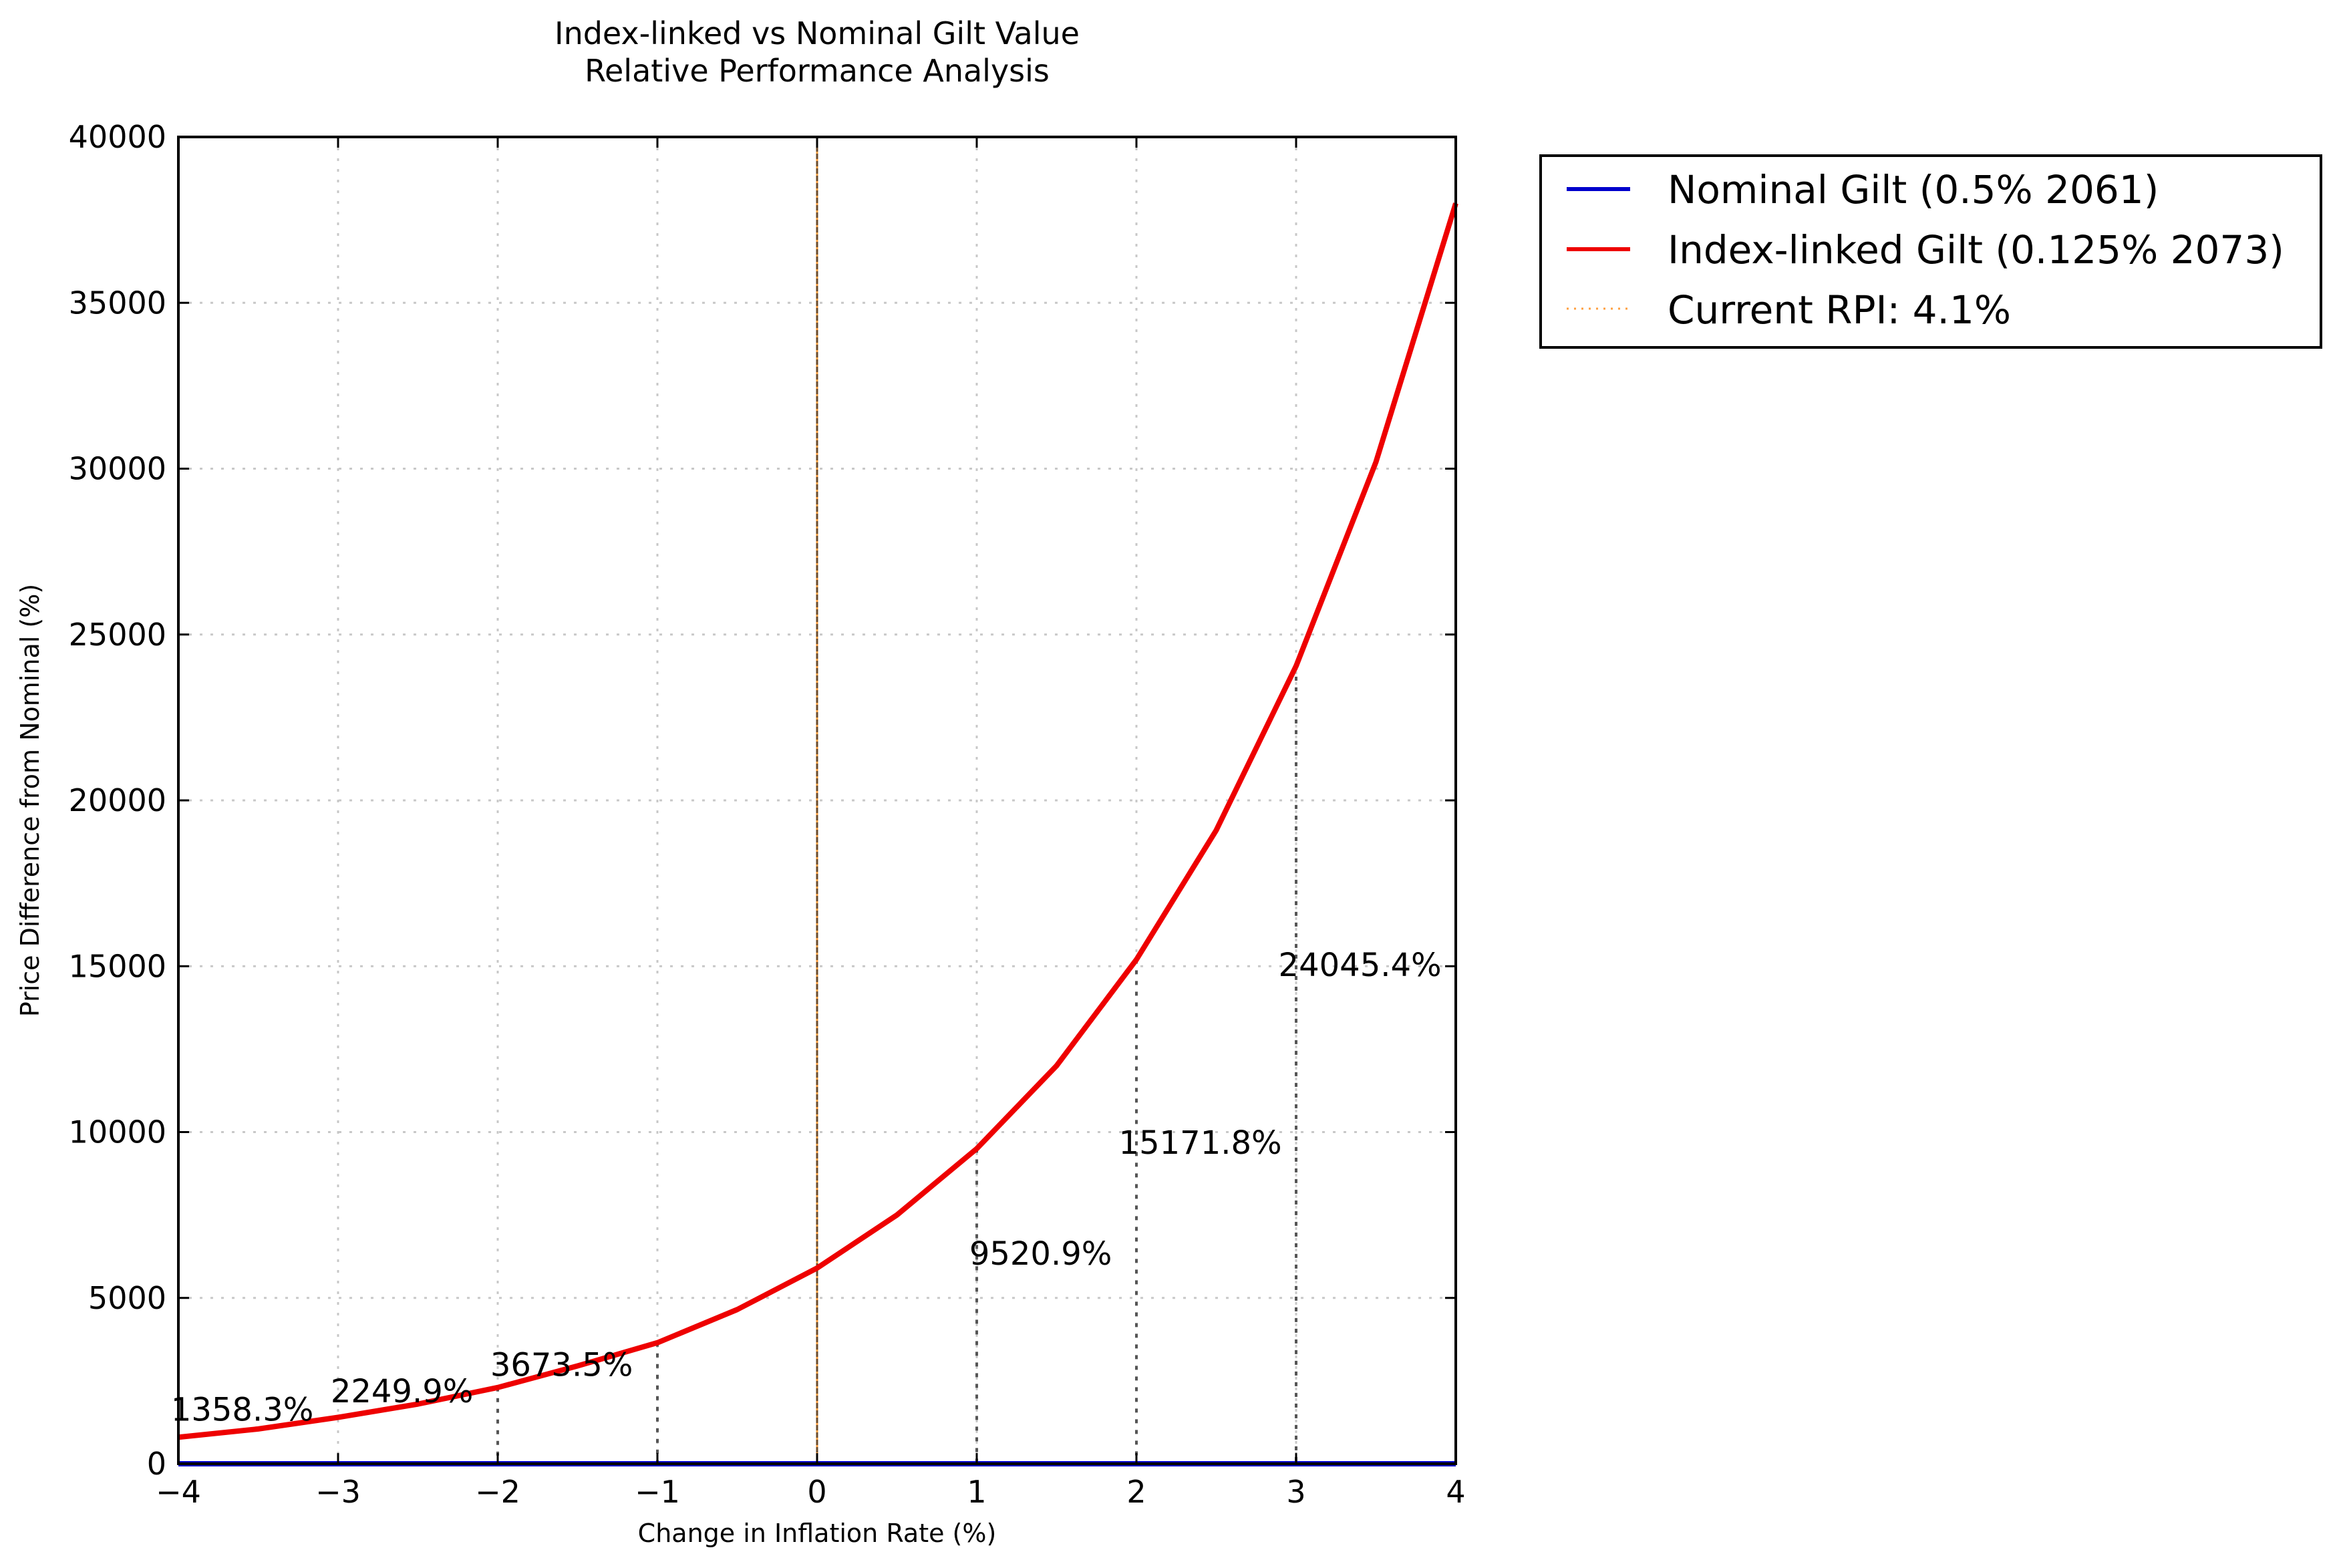  What do you see at coordinates (338, 1492) in the screenshot?
I see `x-tick-label: −3` at bounding box center [338, 1492].